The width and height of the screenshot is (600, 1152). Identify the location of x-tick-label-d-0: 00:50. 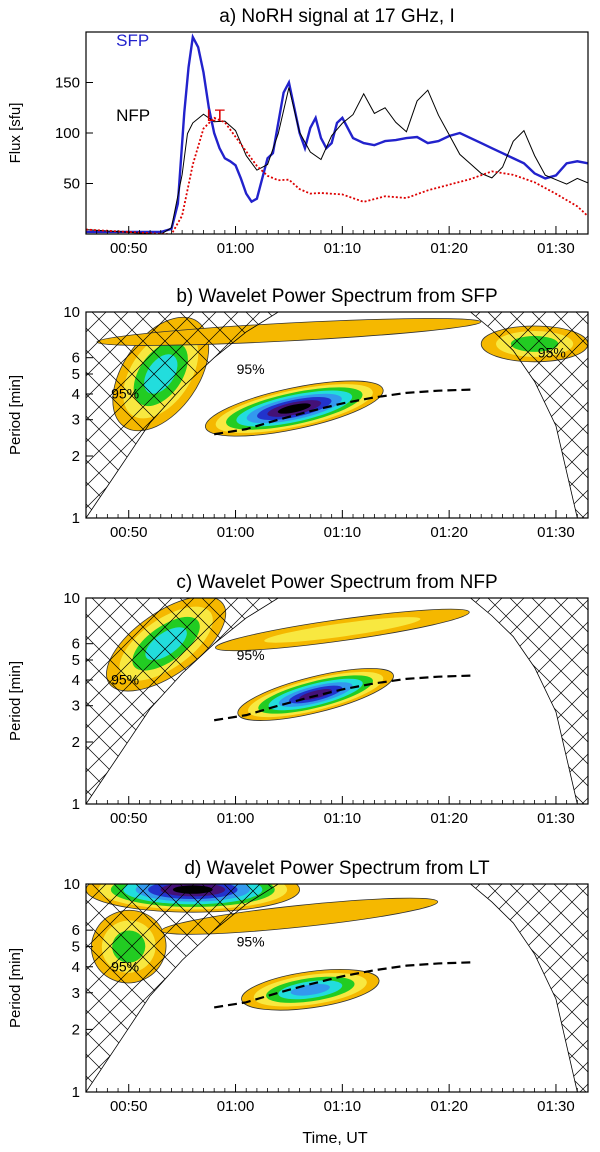
(129, 1106).